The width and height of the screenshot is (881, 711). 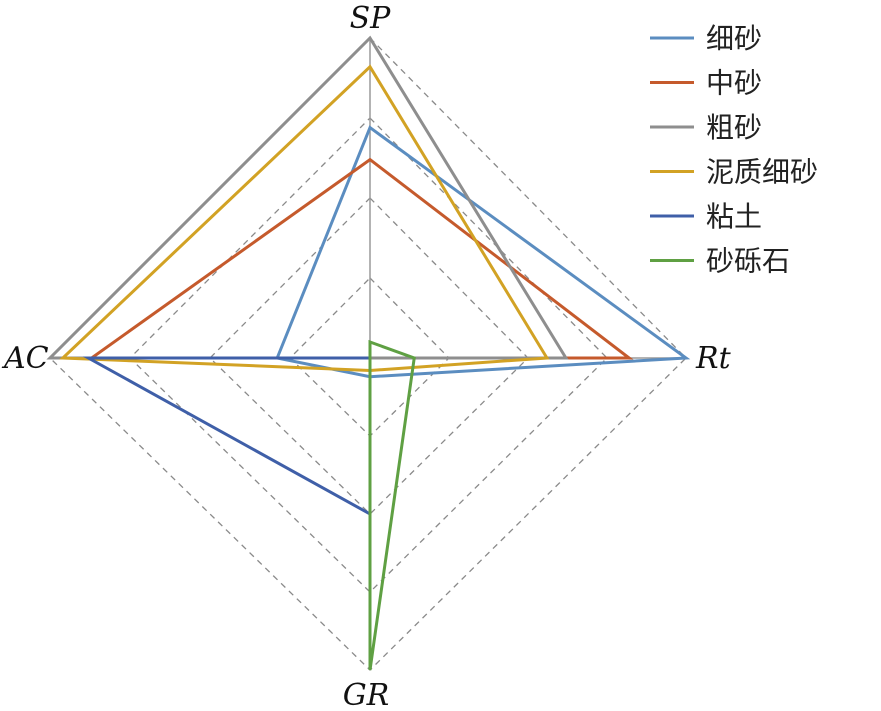 I want to click on legend-label-1: 中砂, so click(x=734, y=83).